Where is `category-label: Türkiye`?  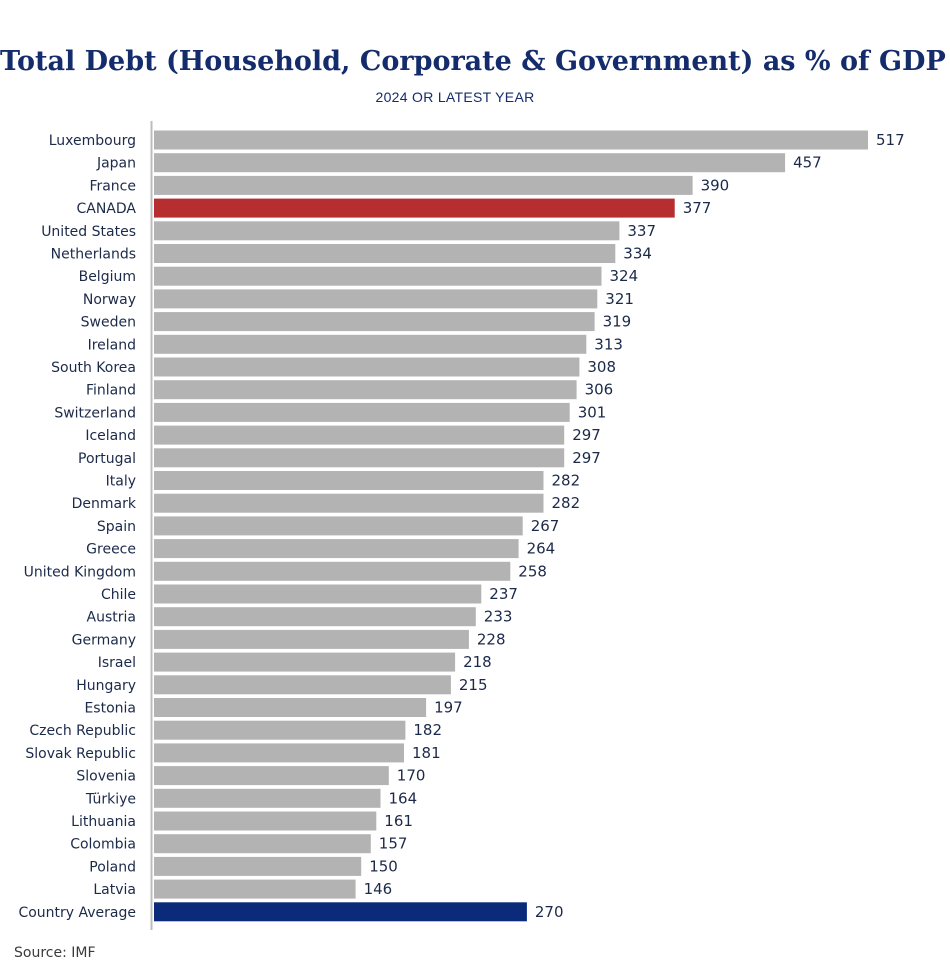 category-label: Türkiye is located at coordinates (110, 799).